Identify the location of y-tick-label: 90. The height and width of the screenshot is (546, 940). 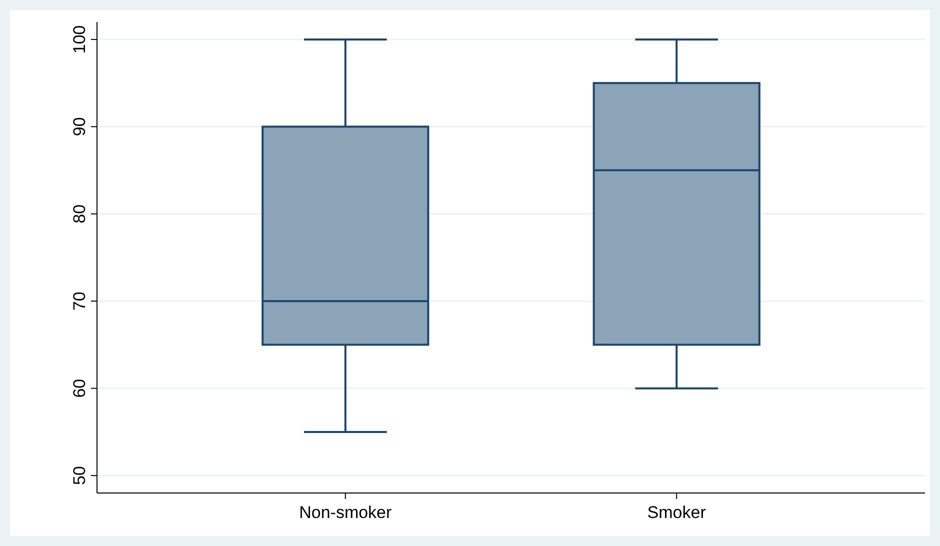
(79, 126).